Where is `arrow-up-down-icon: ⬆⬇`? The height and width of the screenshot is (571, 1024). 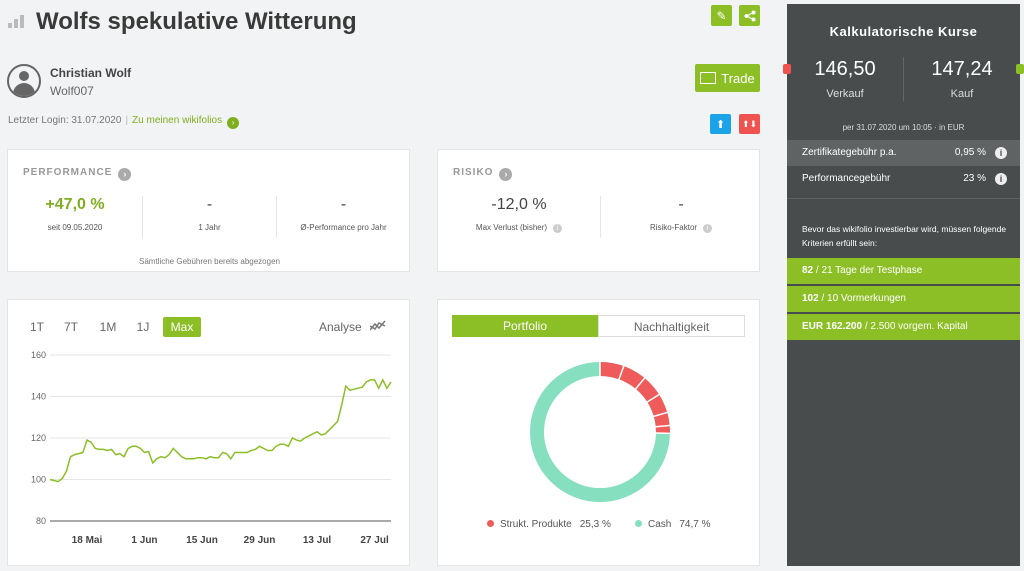
arrow-up-down-icon: ⬆⬇ is located at coordinates (749, 123).